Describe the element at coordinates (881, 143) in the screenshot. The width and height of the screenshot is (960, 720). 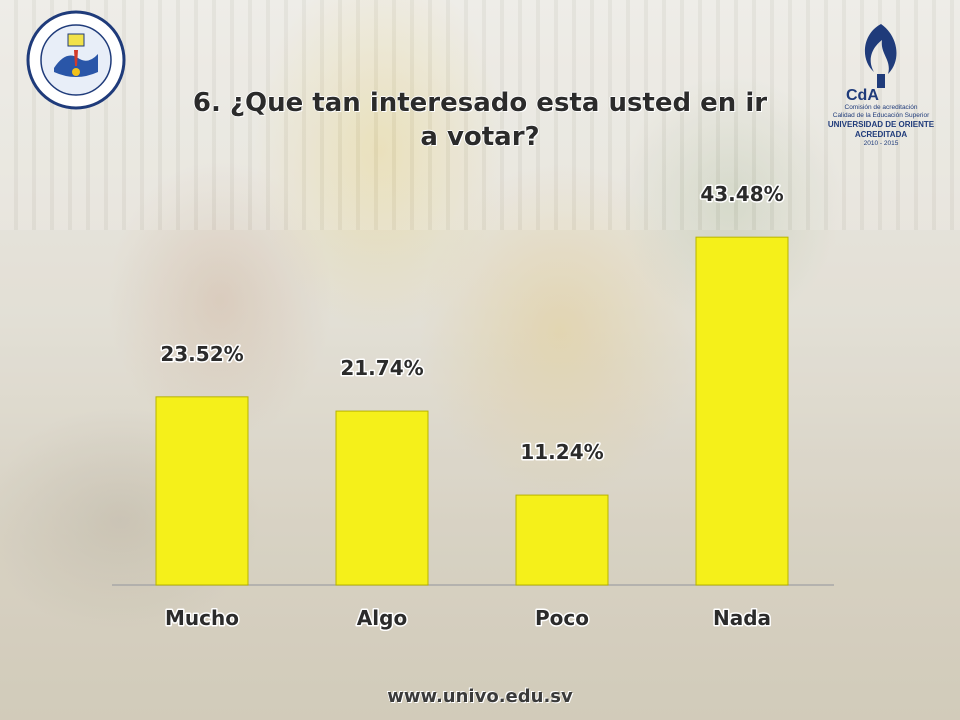
I see `accreditation-line-5: 2010 - 2015` at that location.